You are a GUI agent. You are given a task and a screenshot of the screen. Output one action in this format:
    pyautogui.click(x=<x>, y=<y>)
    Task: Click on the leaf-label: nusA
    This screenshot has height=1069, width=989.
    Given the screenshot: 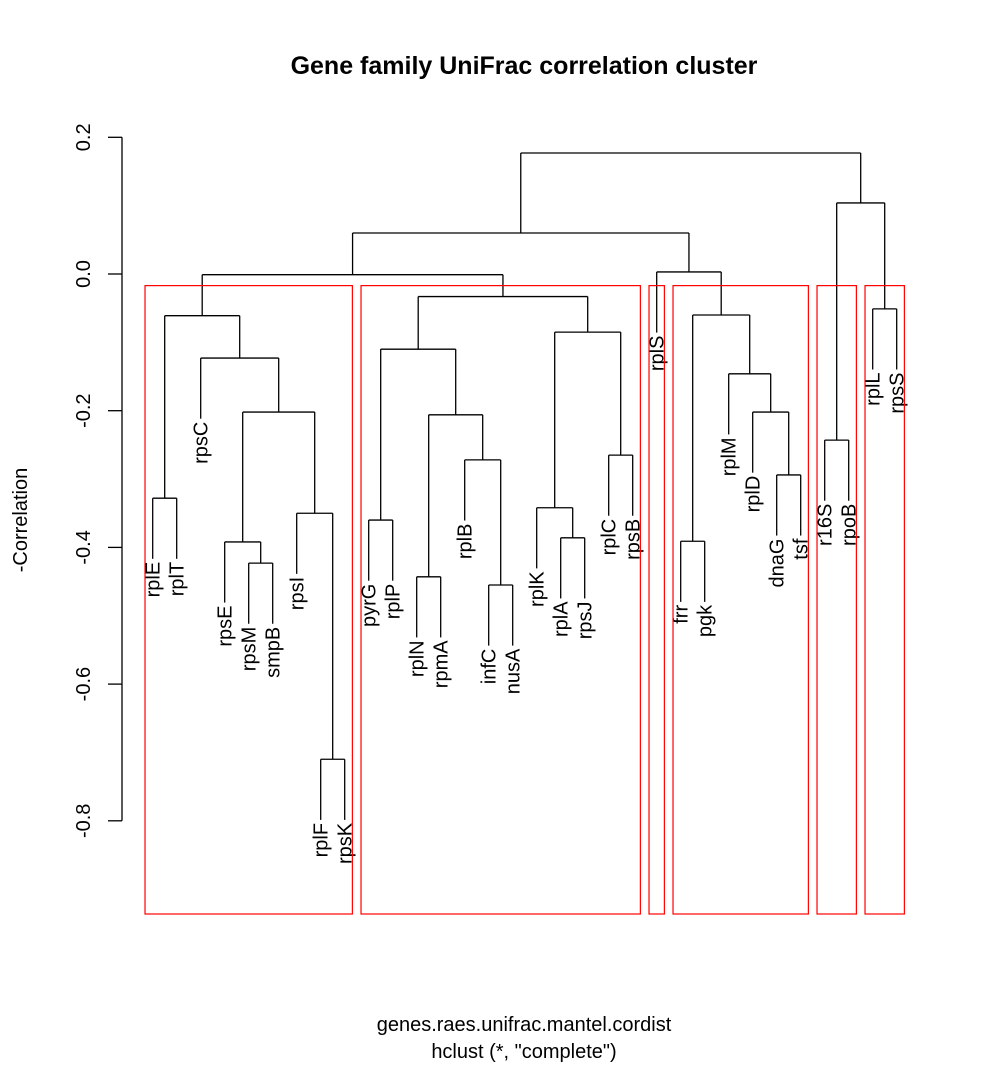 What is the action you would take?
    pyautogui.click(x=514, y=671)
    